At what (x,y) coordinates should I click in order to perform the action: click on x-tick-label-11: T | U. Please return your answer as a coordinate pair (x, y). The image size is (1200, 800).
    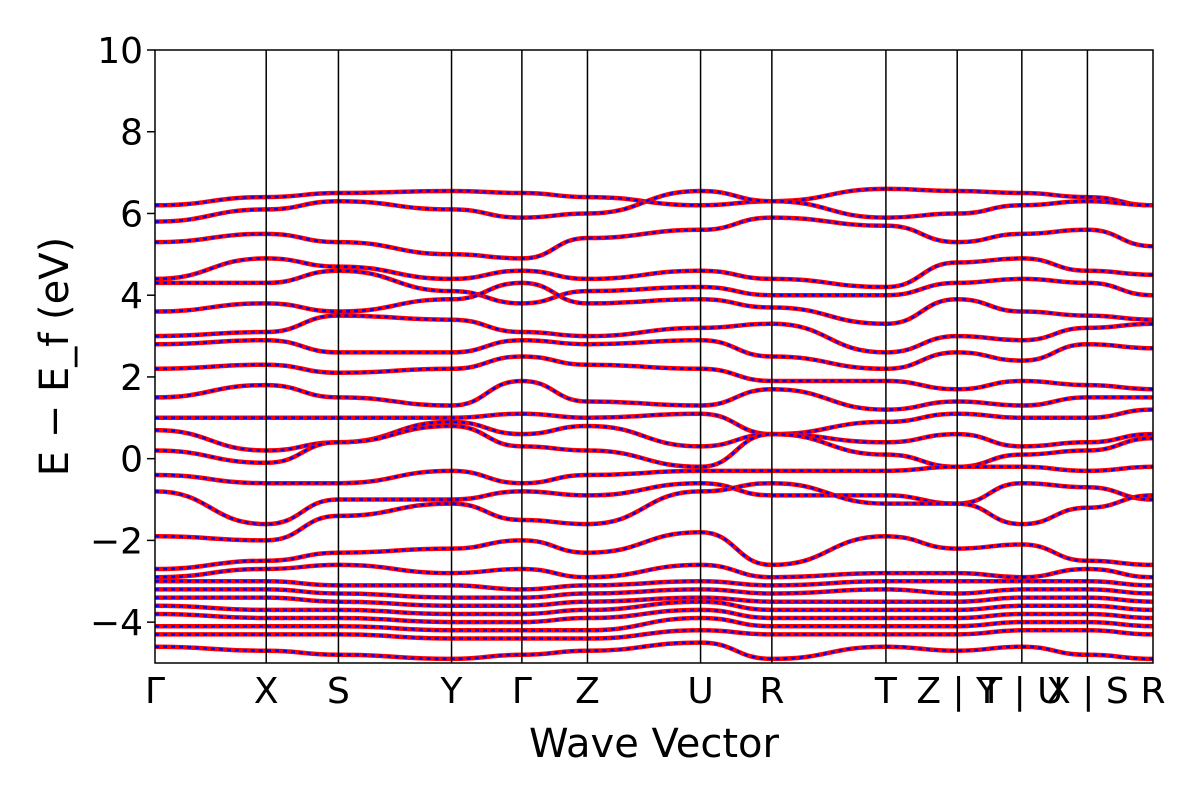
    Looking at the image, I should click on (1021, 691).